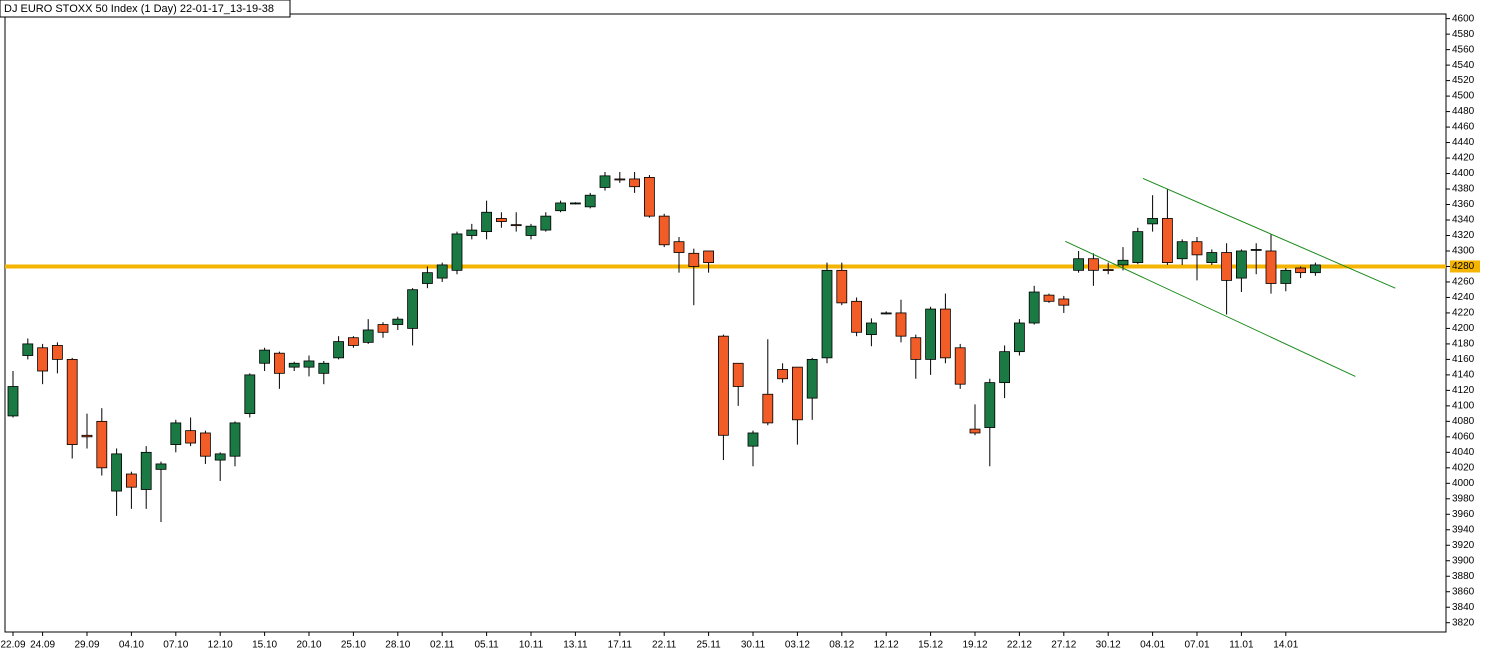  Describe the element at coordinates (1463, 622) in the screenshot. I see `y-tick-label: 3820` at that location.